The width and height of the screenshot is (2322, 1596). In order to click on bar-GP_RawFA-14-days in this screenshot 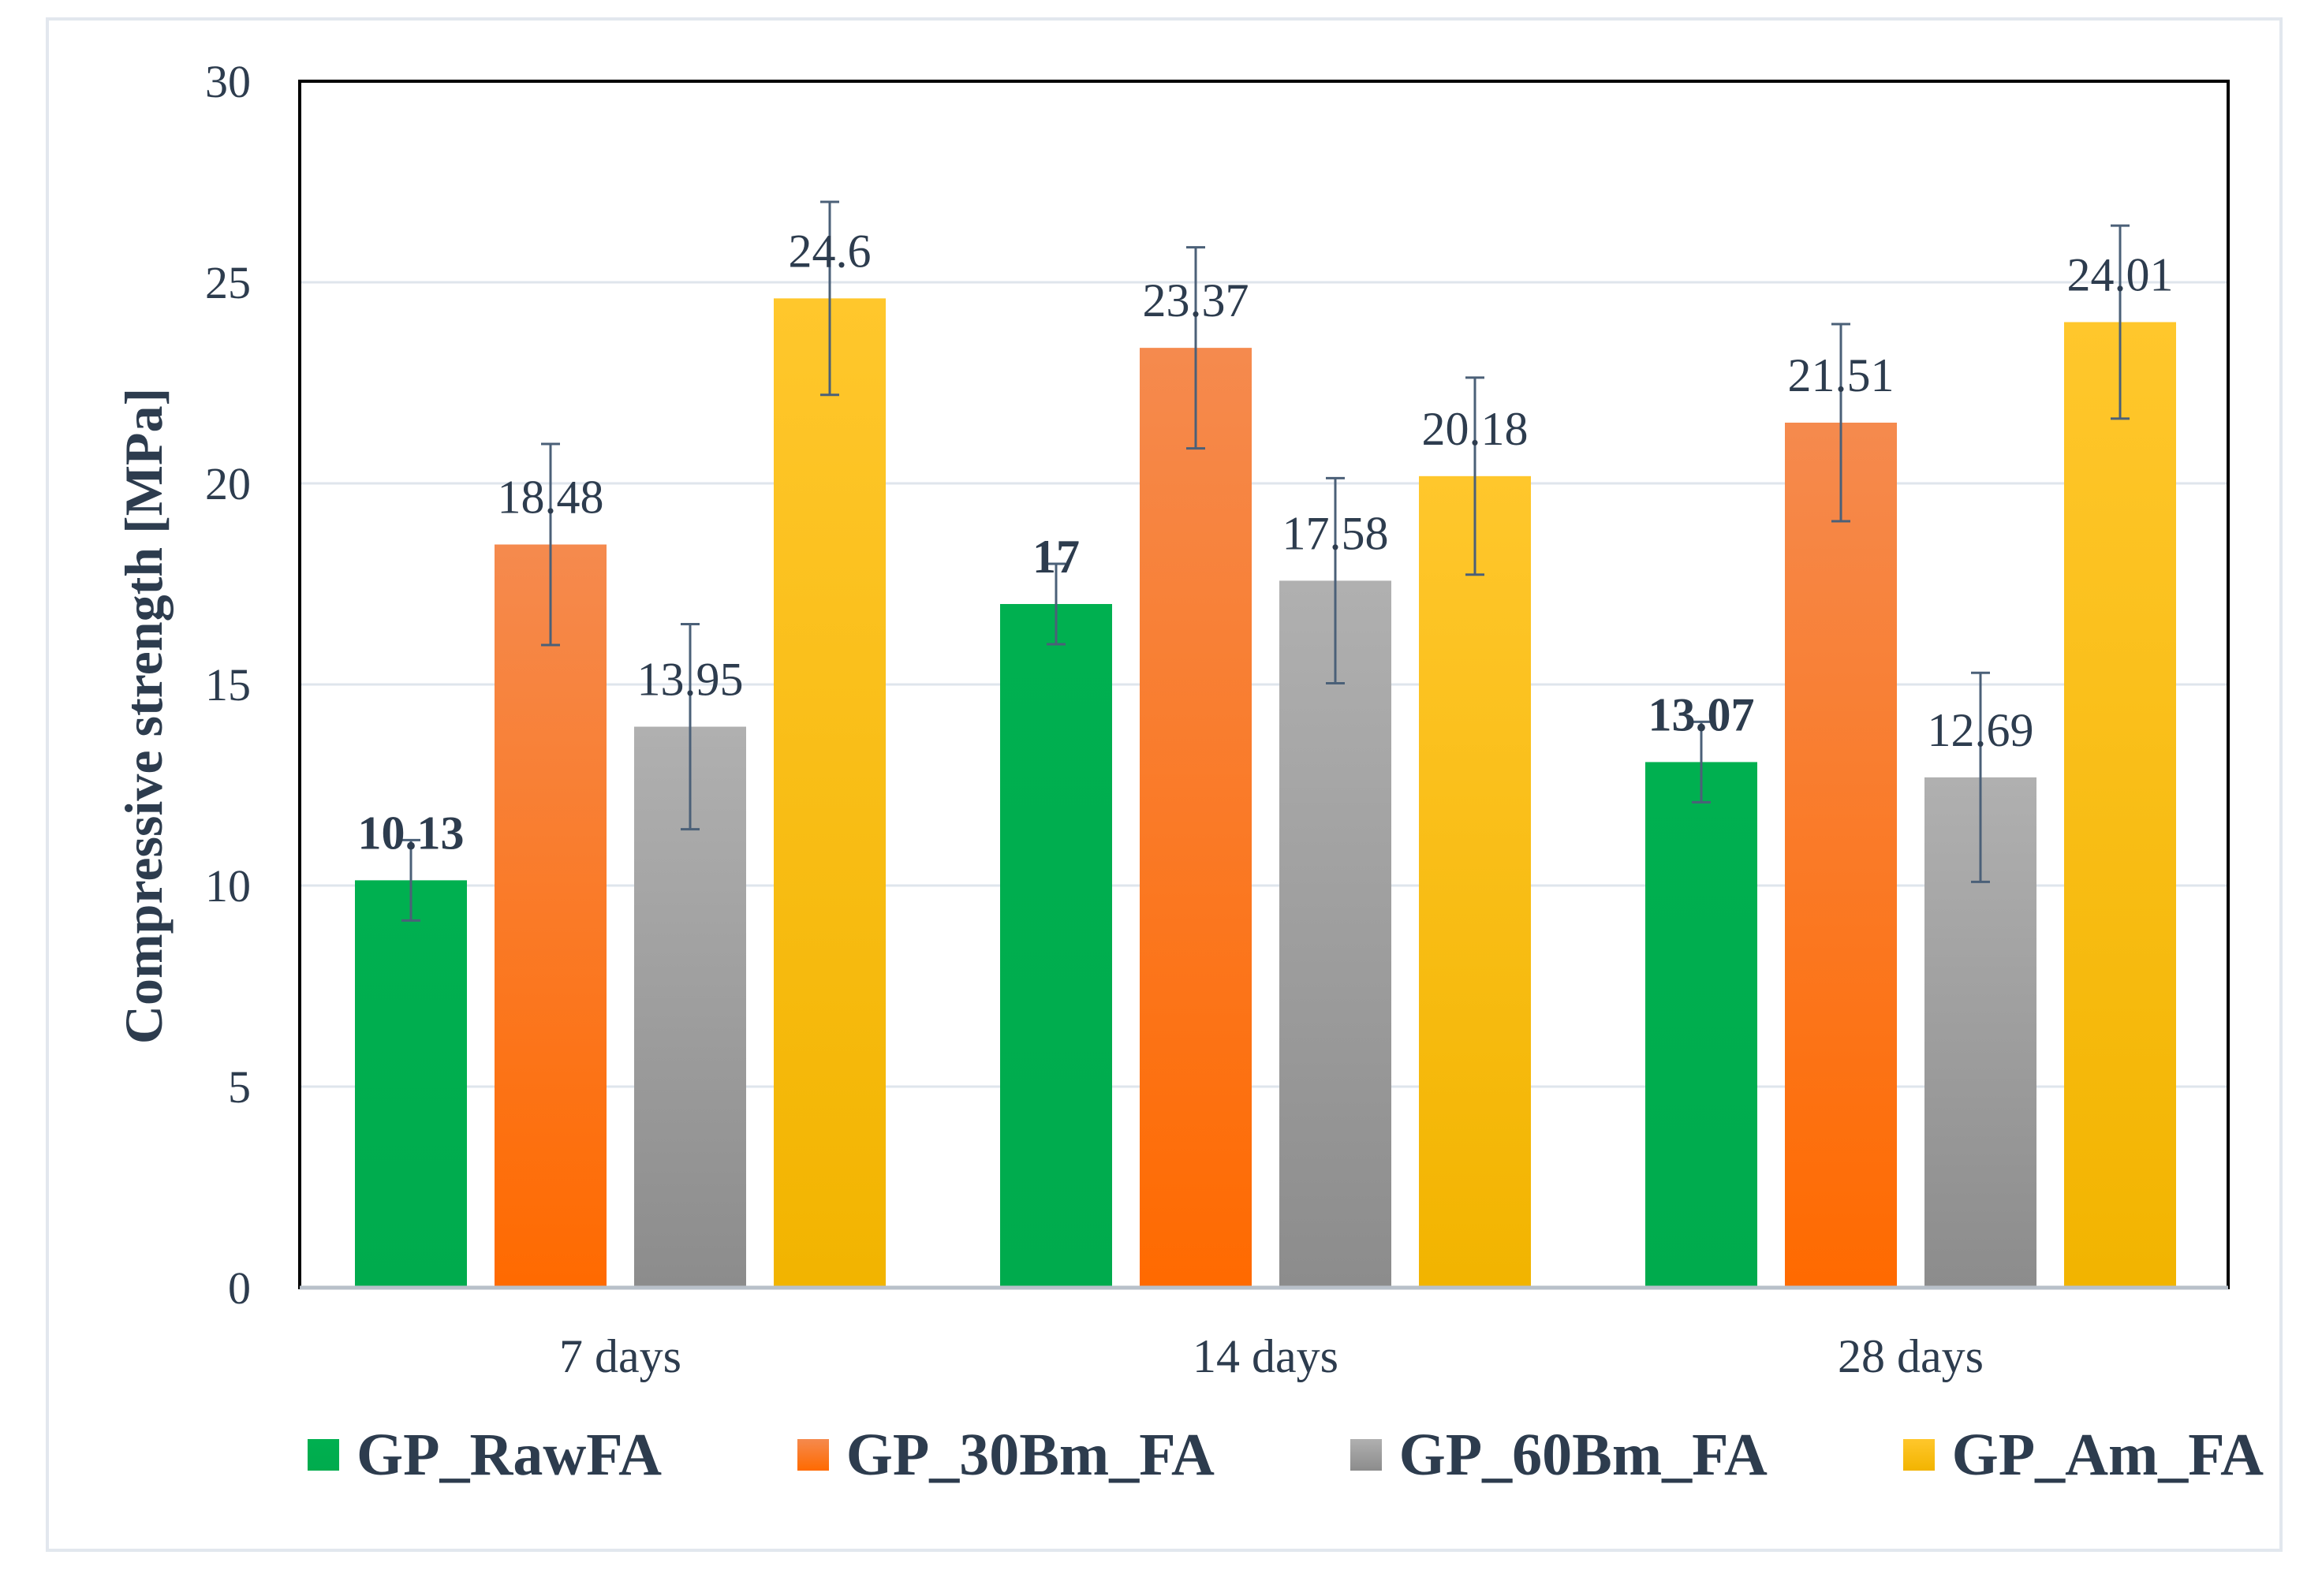, I will do `click(1056, 946)`.